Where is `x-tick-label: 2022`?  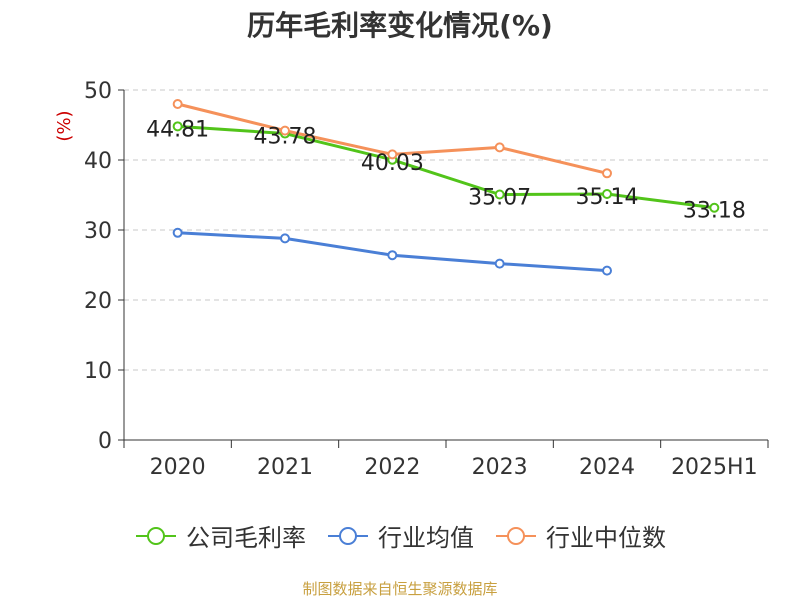
x-tick-label: 2022 is located at coordinates (392, 467).